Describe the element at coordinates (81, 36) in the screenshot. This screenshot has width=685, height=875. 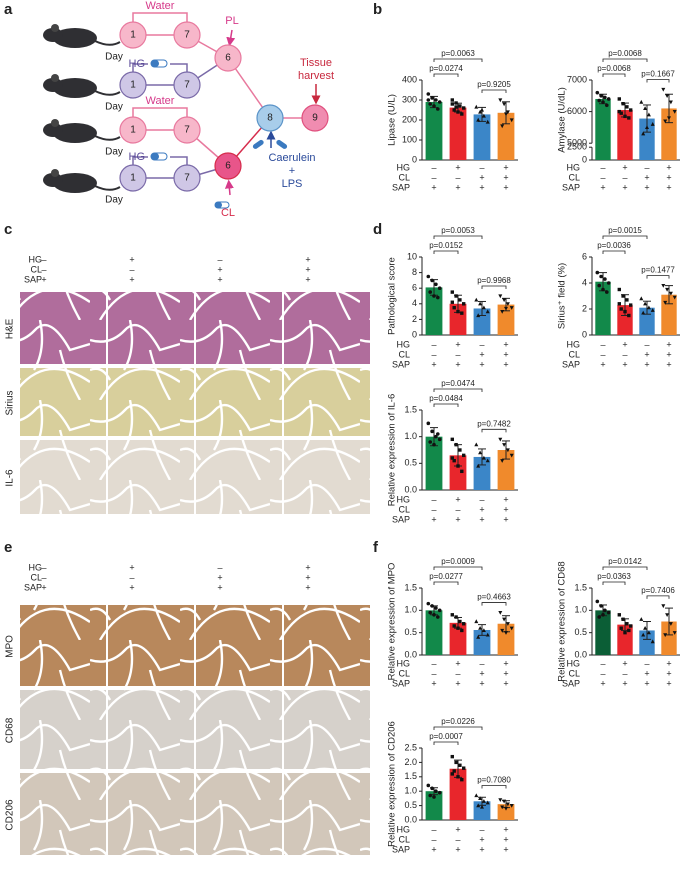
I see `mouse-icon` at that location.